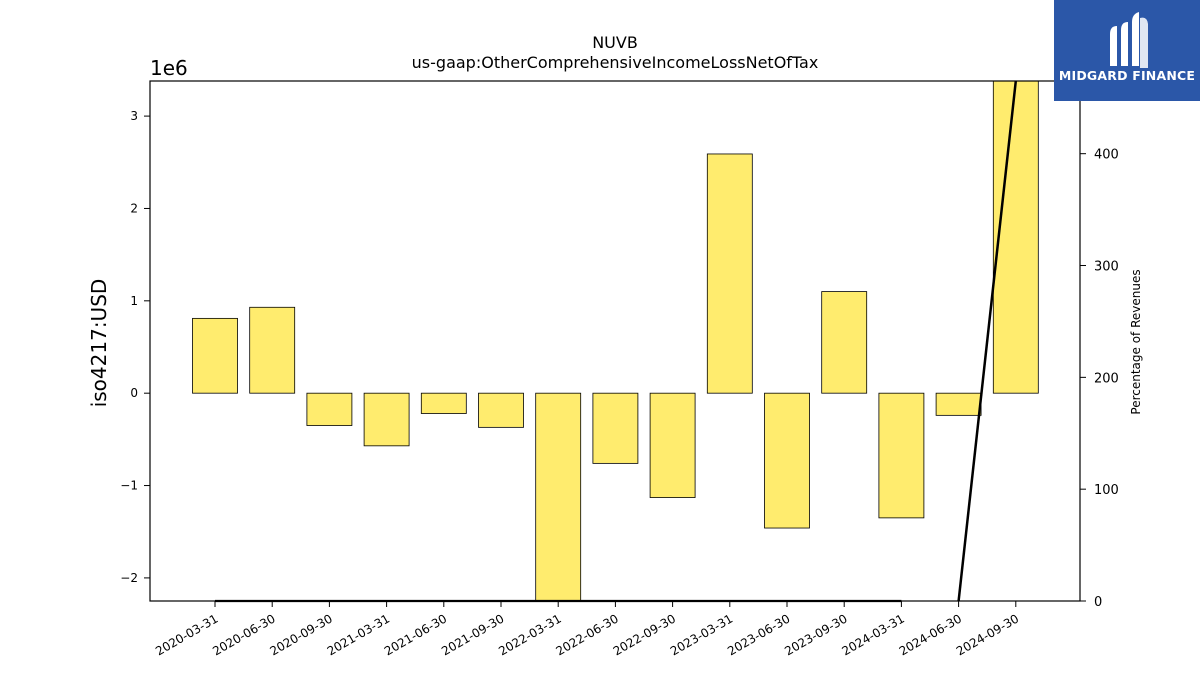  Describe the element at coordinates (243, 634) in the screenshot. I see `x-tick-label: 2020-06-30` at that location.